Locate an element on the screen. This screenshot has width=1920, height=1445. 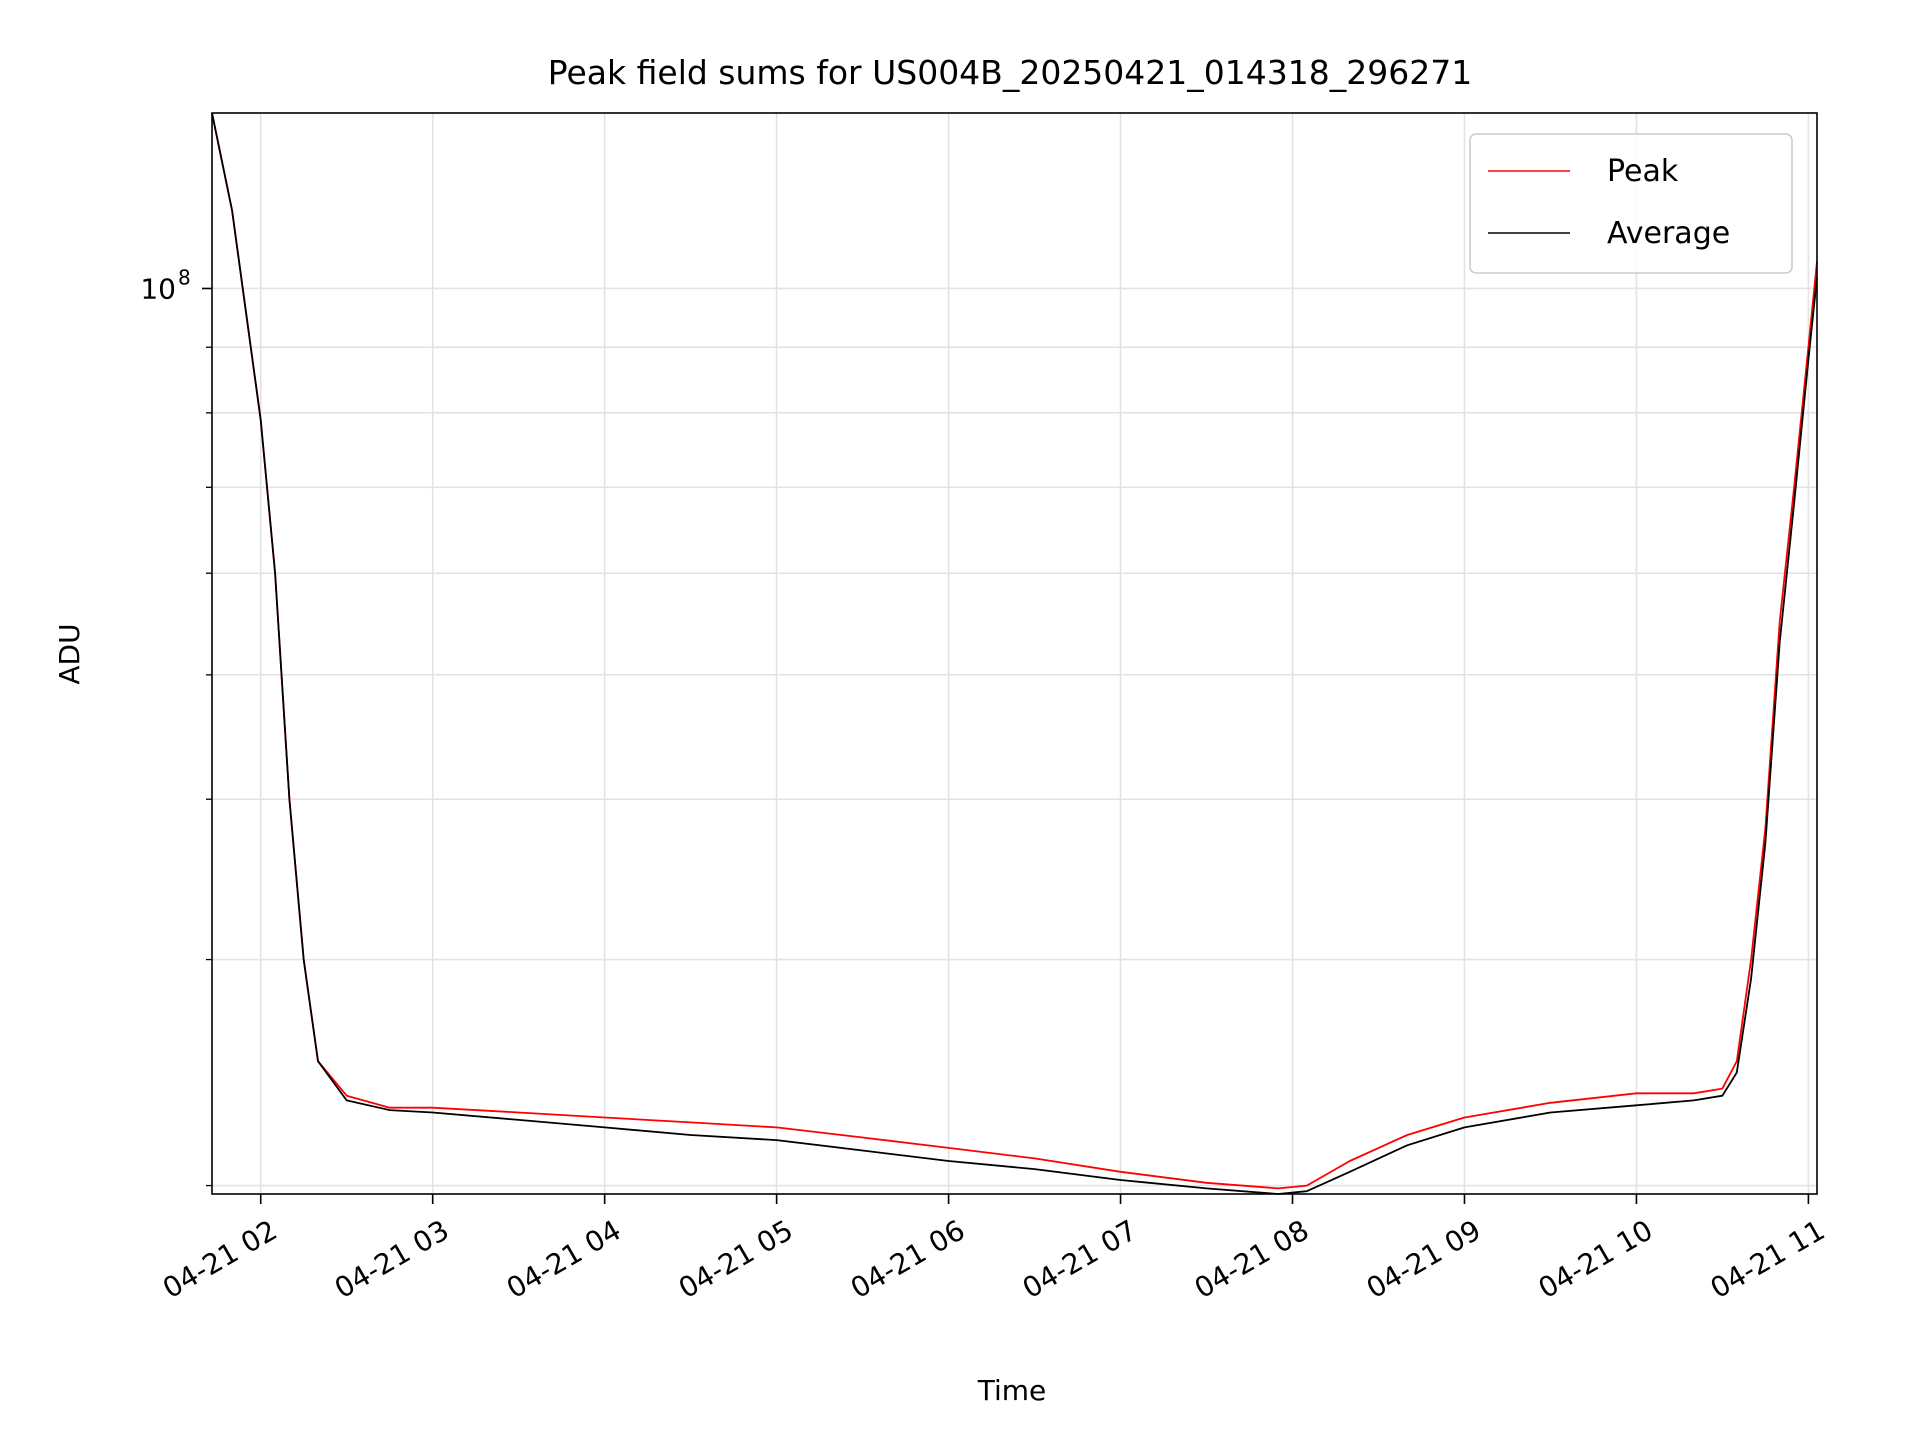
legend-box is located at coordinates (1631, 203).